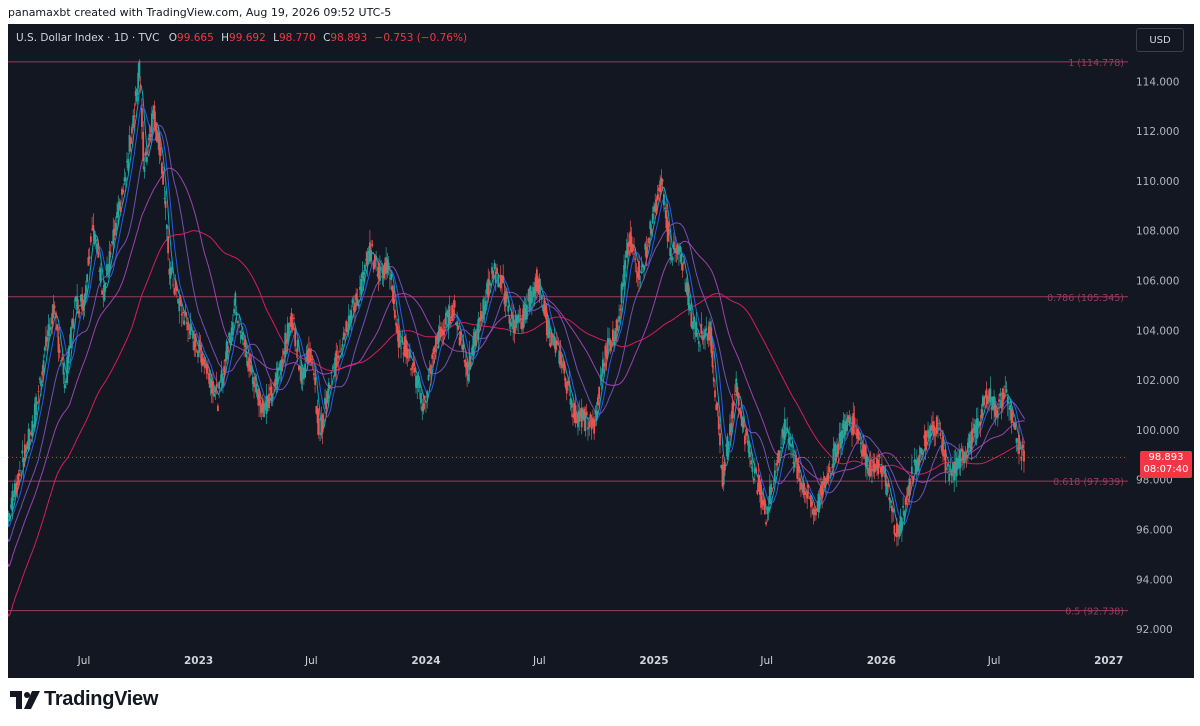 This screenshot has width=1200, height=726. Describe the element at coordinates (1160, 40) in the screenshot. I see `currency-button: USD` at that location.